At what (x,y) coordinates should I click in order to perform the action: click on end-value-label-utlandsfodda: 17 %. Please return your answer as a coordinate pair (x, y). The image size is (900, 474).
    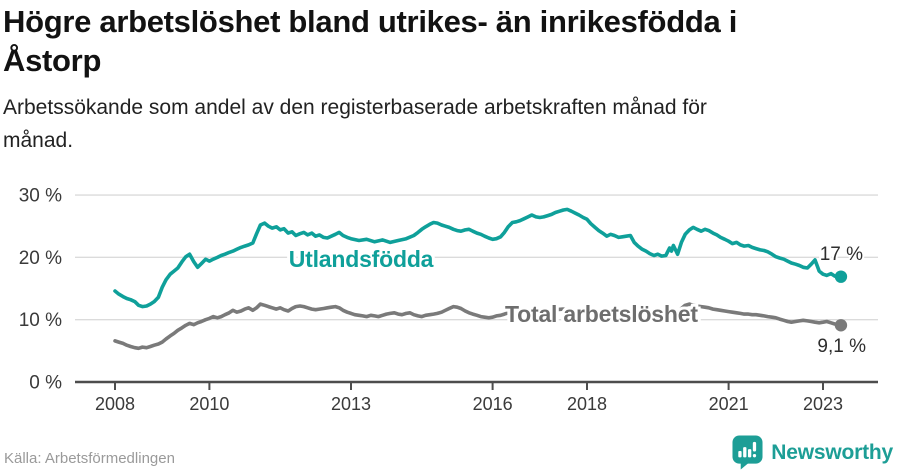
    Looking at the image, I should click on (841, 254).